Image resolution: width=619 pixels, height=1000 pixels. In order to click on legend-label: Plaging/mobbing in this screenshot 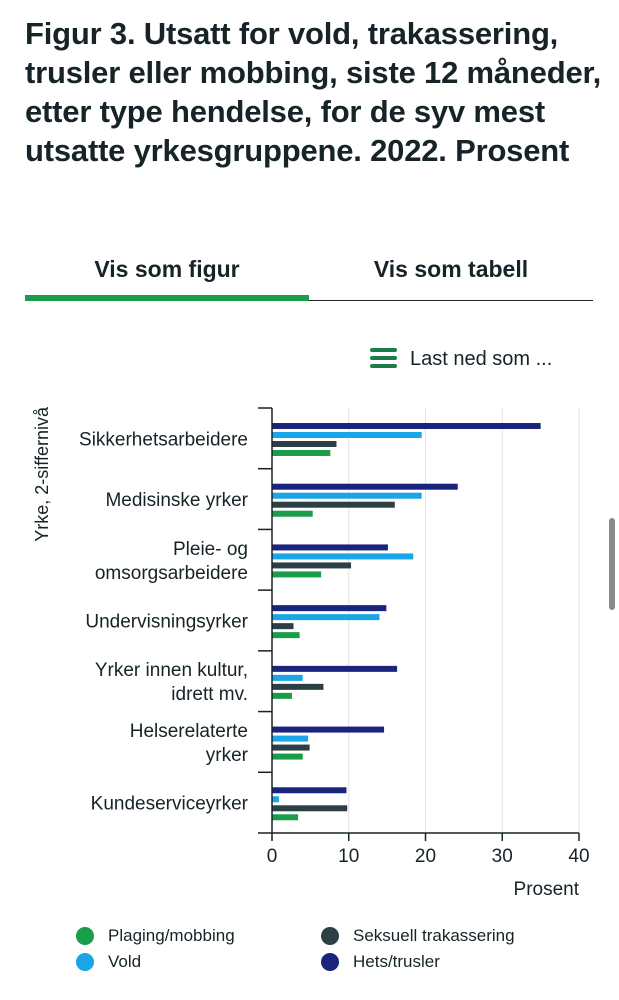, I will do `click(171, 935)`.